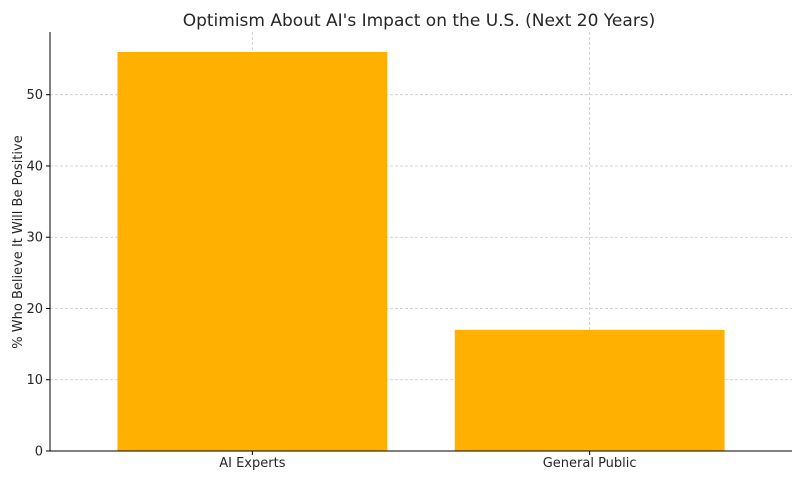 Image resolution: width=800 pixels, height=480 pixels. What do you see at coordinates (589, 390) in the screenshot?
I see `bar-general-public` at bounding box center [589, 390].